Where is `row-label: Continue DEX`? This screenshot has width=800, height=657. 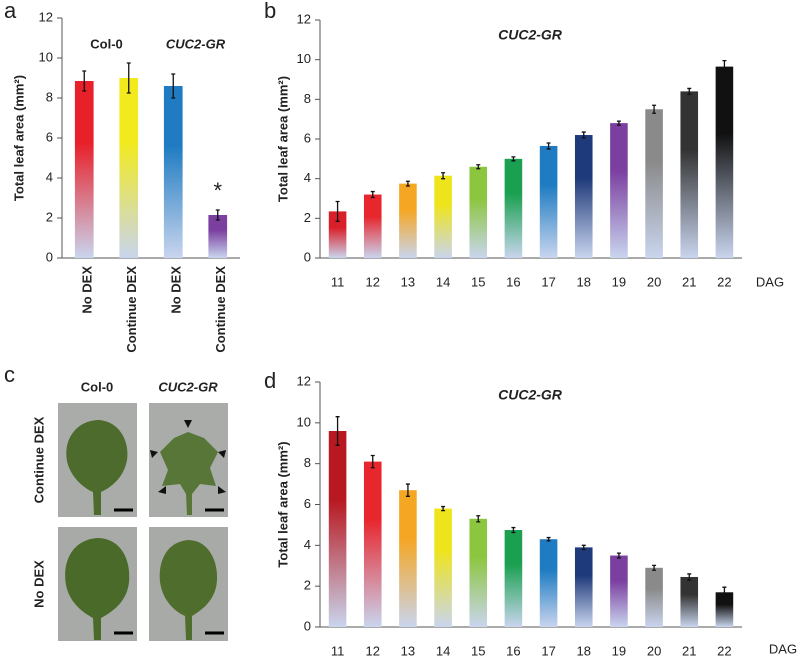
row-label: Continue DEX is located at coordinates (38, 459).